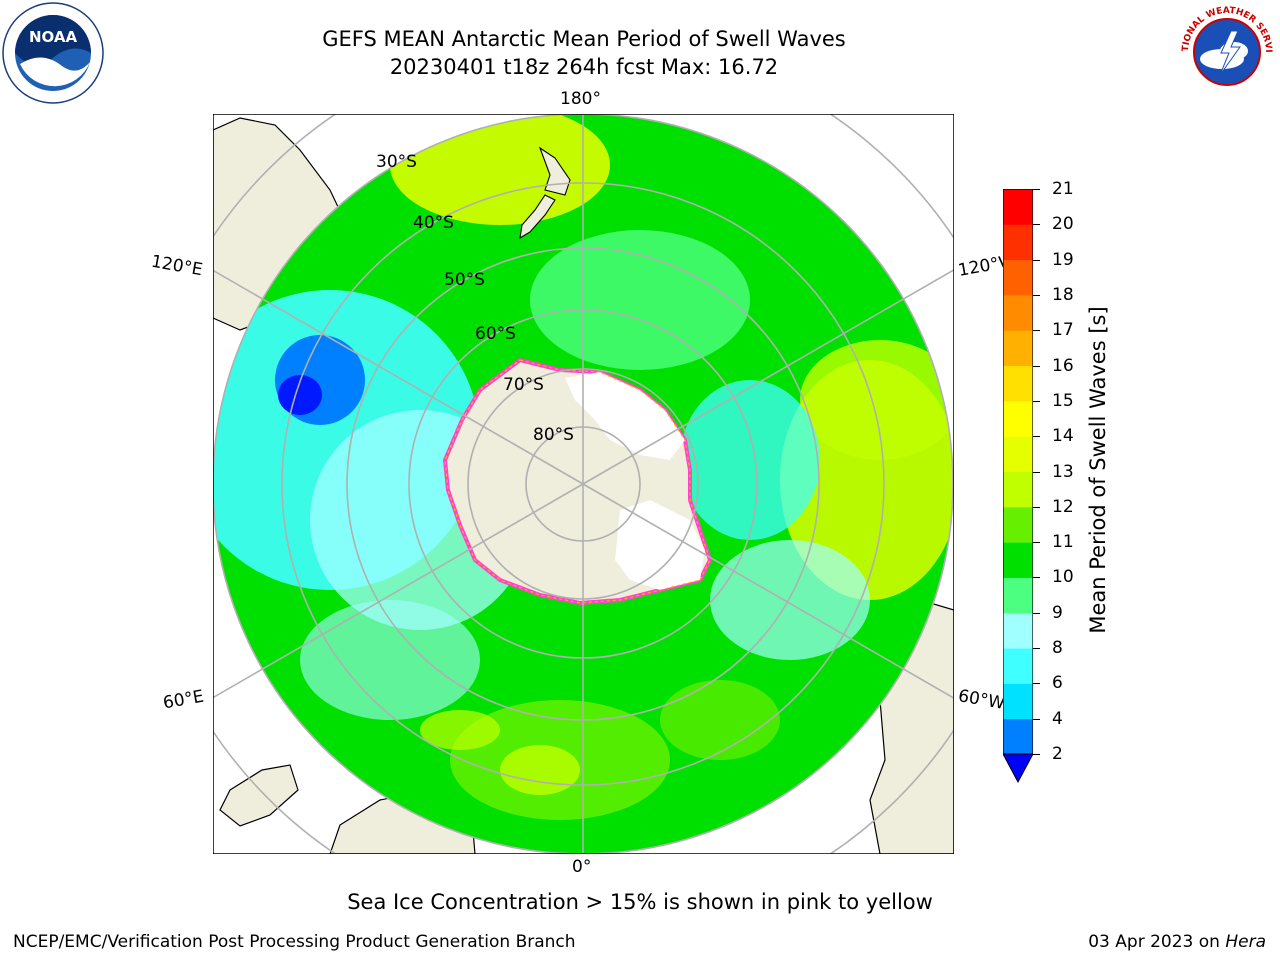  What do you see at coordinates (1063, 506) in the screenshot?
I see `colorbar-tick-label: 12` at bounding box center [1063, 506].